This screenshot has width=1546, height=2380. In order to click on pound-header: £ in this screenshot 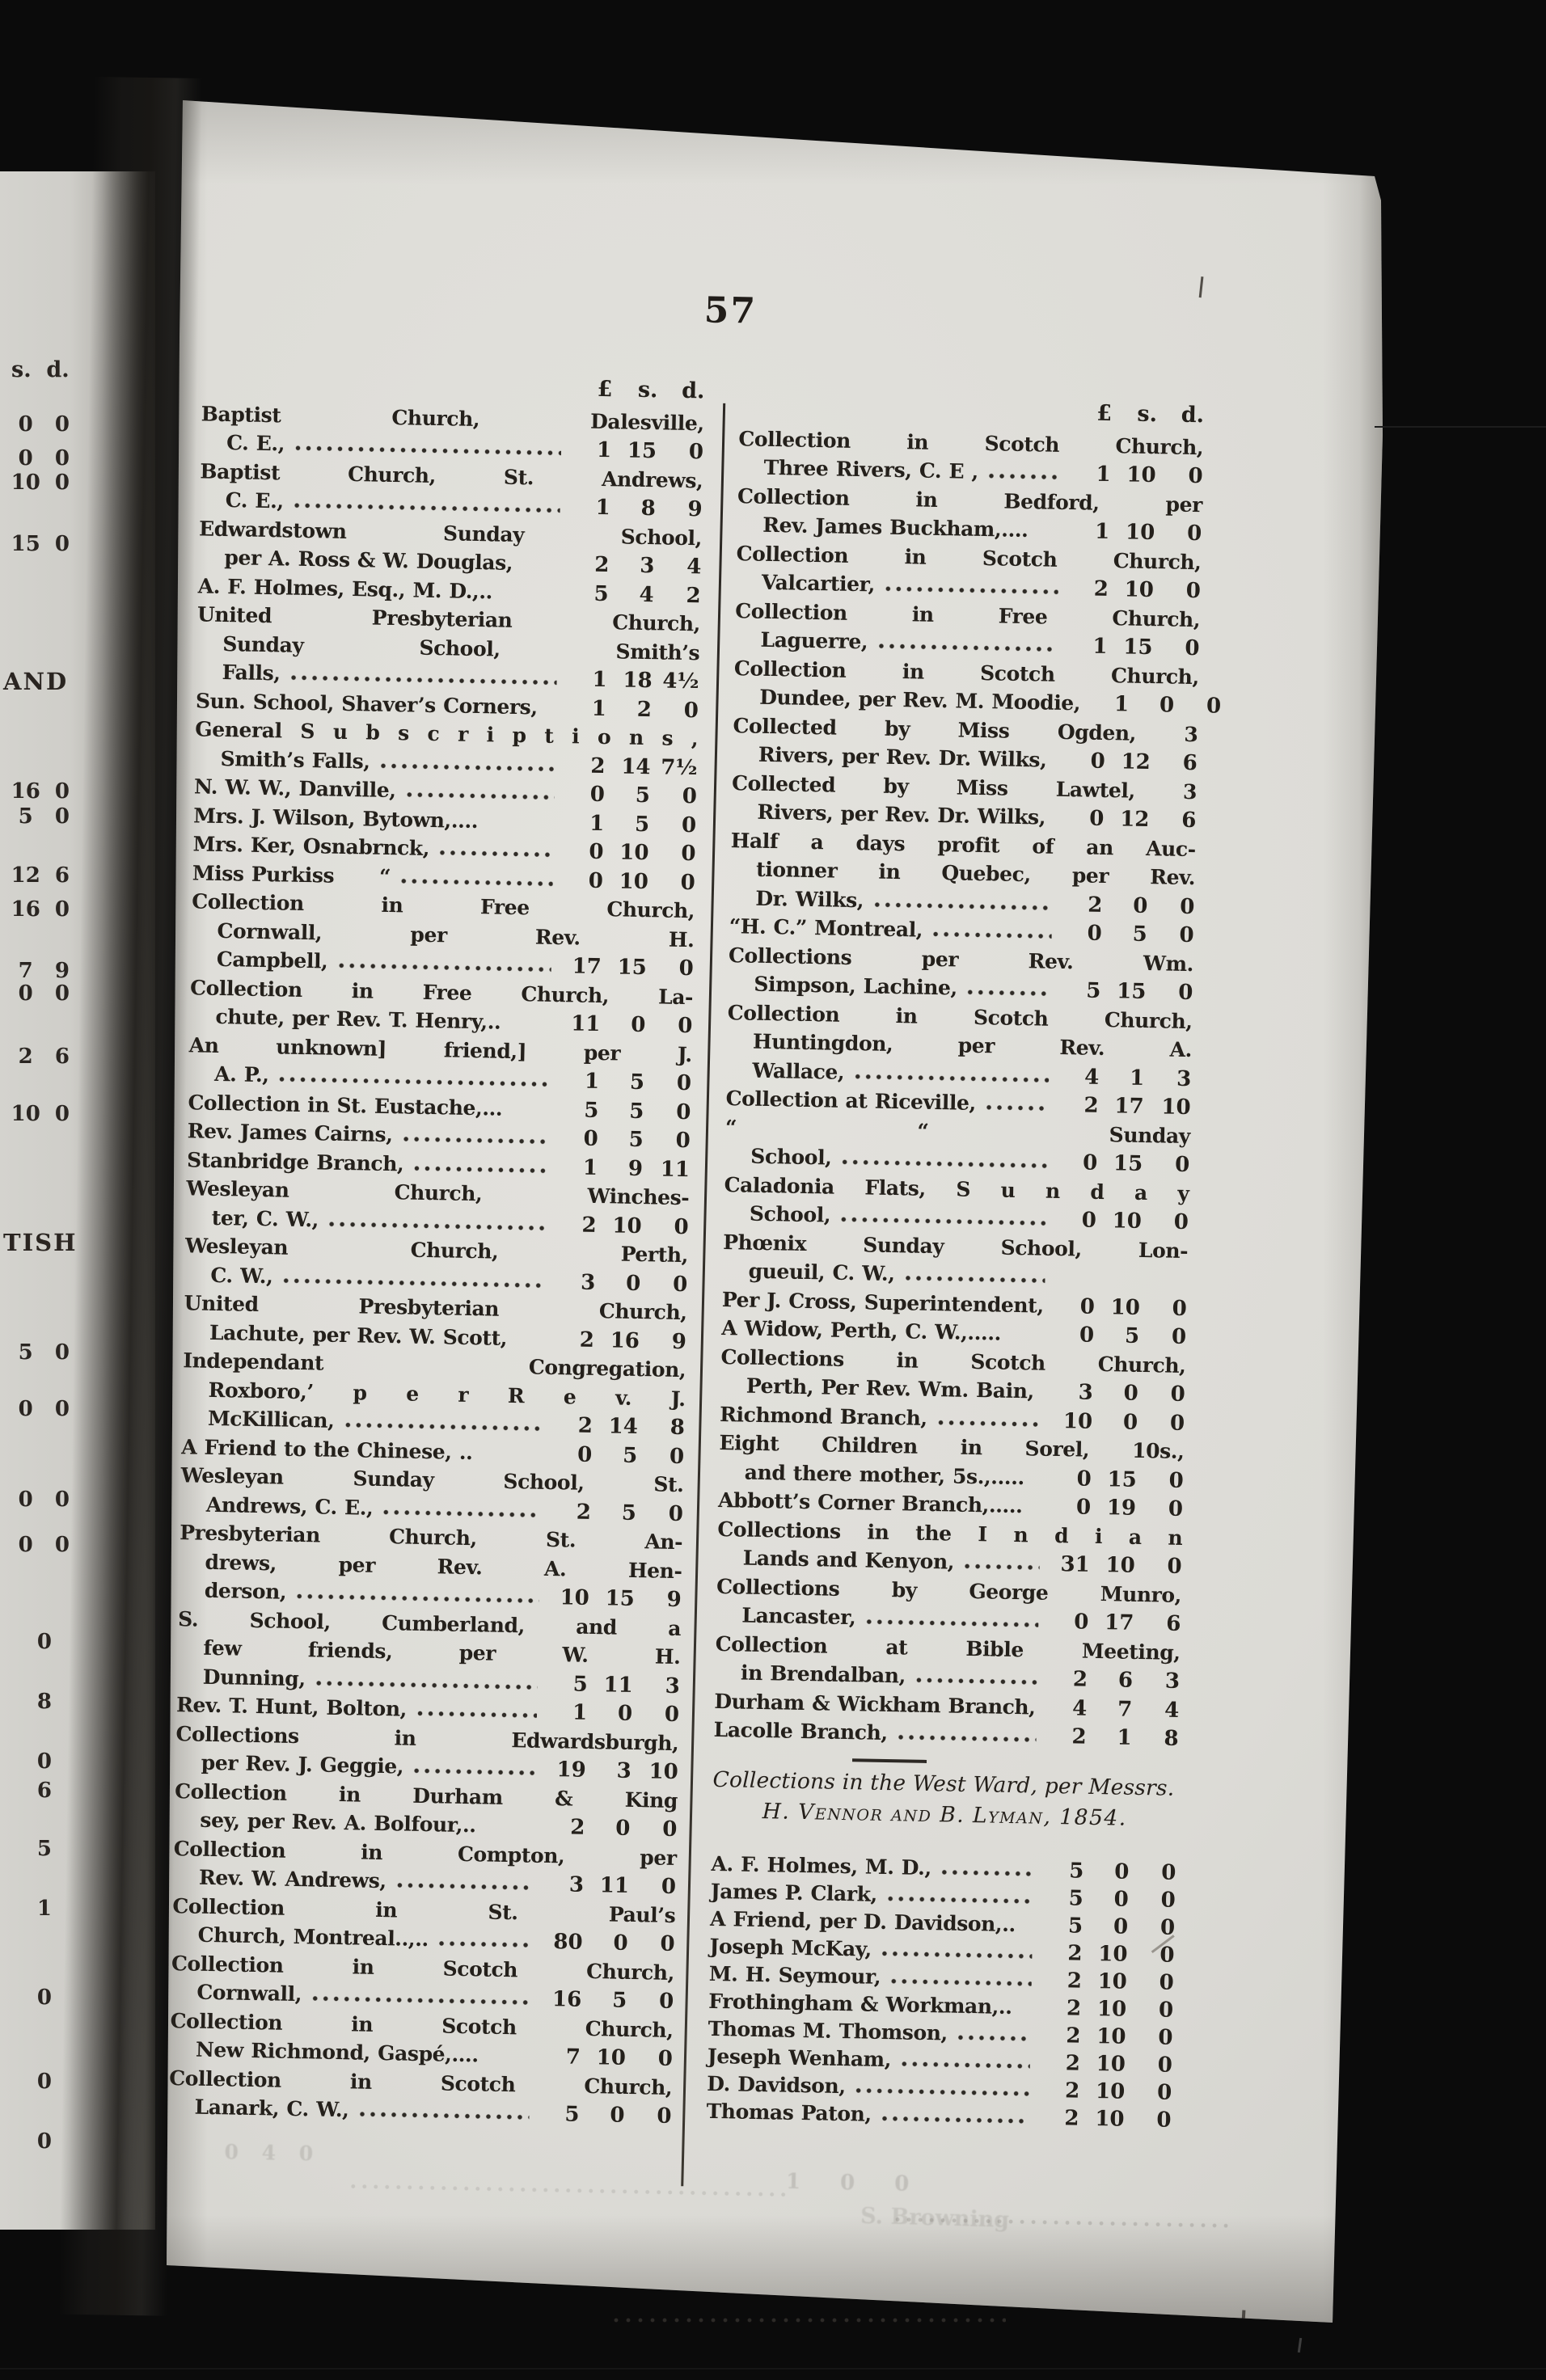, I will do `click(1104, 413)`.